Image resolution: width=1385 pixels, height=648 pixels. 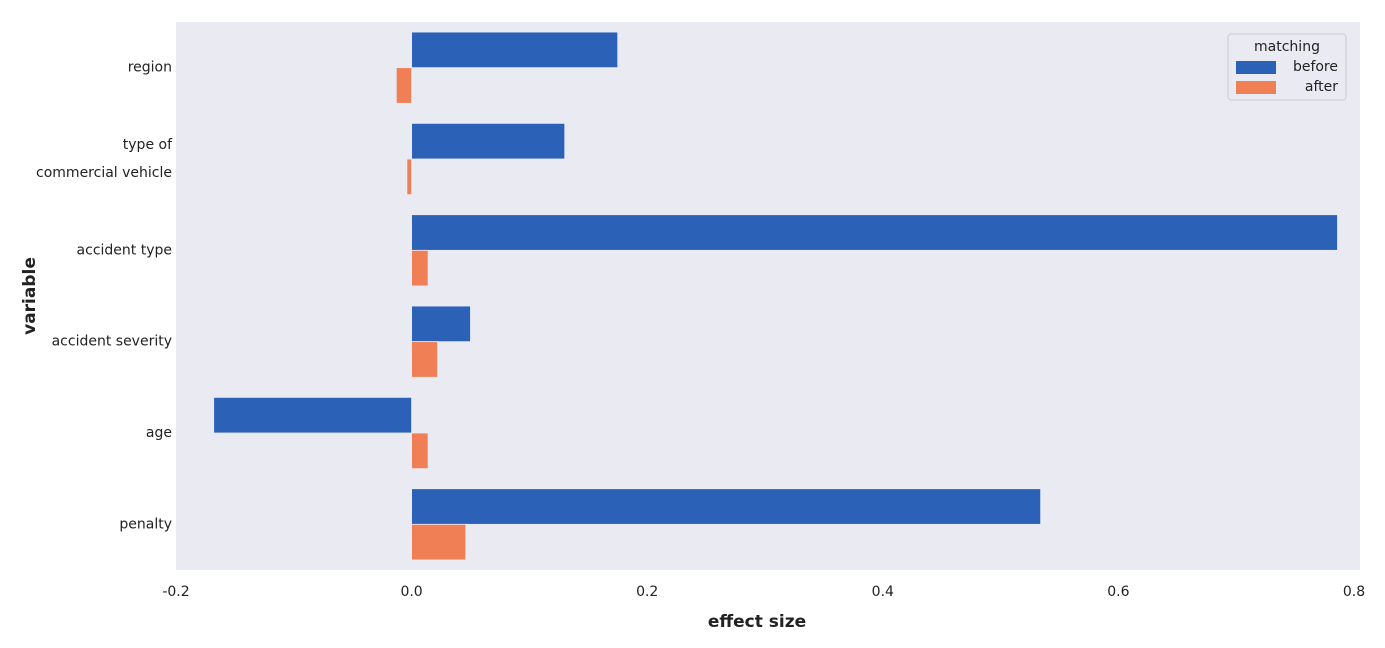 What do you see at coordinates (883, 592) in the screenshot?
I see `x-tick-label: 0.4` at bounding box center [883, 592].